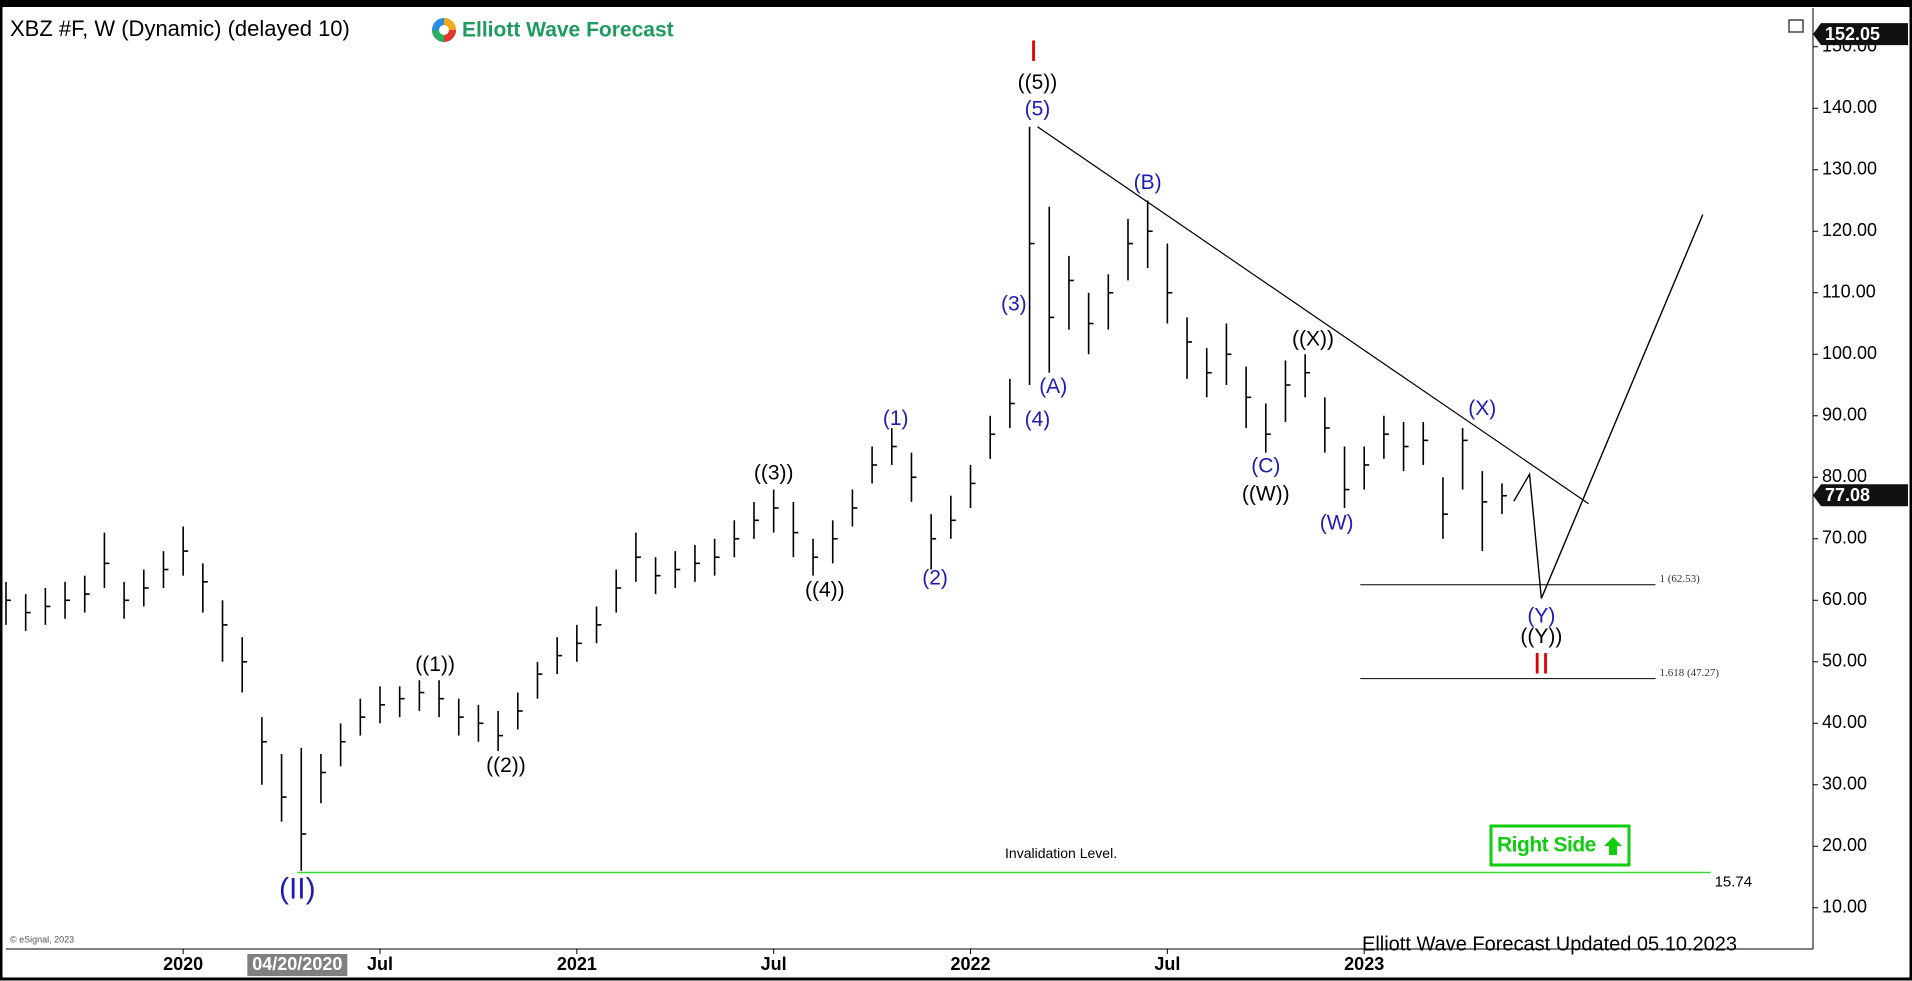 The width and height of the screenshot is (1912, 981). What do you see at coordinates (1364, 964) in the screenshot?
I see `x-tick-label: 2023` at bounding box center [1364, 964].